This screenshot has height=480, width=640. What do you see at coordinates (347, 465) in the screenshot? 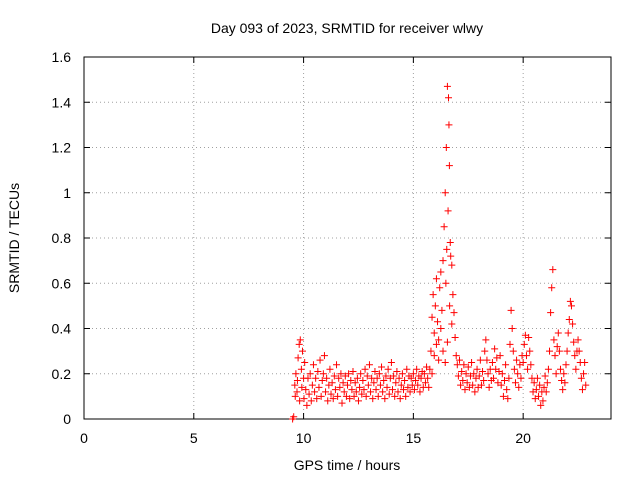
I see `x-axis-label: GPS time / hours` at bounding box center [347, 465].